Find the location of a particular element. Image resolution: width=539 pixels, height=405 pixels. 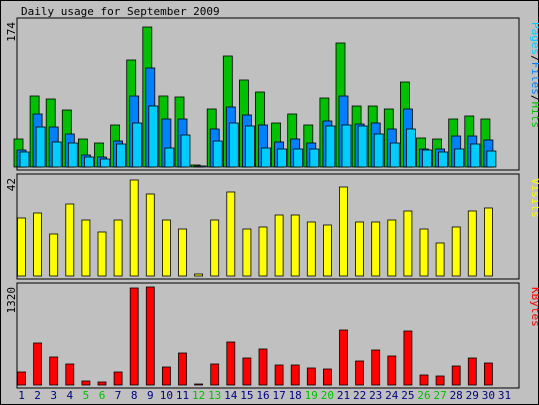

y-max-label: 174 is located at coordinates (11, 32).